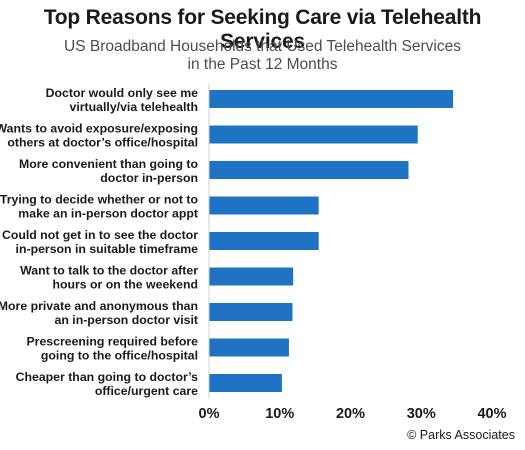 Image resolution: width=525 pixels, height=450 pixels. Describe the element at coordinates (491, 414) in the screenshot. I see `x-tick-label-40: 40%` at that location.